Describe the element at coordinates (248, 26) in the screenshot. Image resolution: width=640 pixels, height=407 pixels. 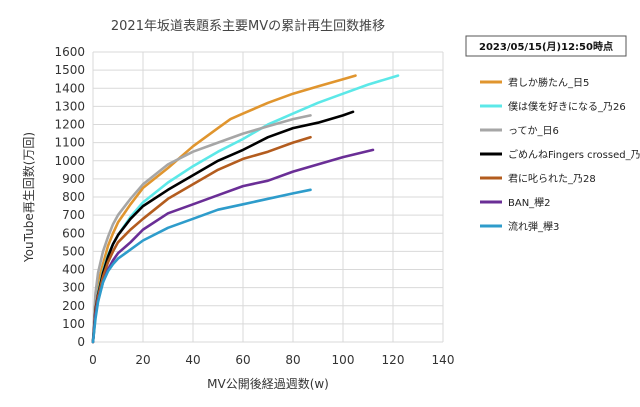
I see `chart-title: 2021年坂道表題系主要MVの累計再生回数推移` at that location.